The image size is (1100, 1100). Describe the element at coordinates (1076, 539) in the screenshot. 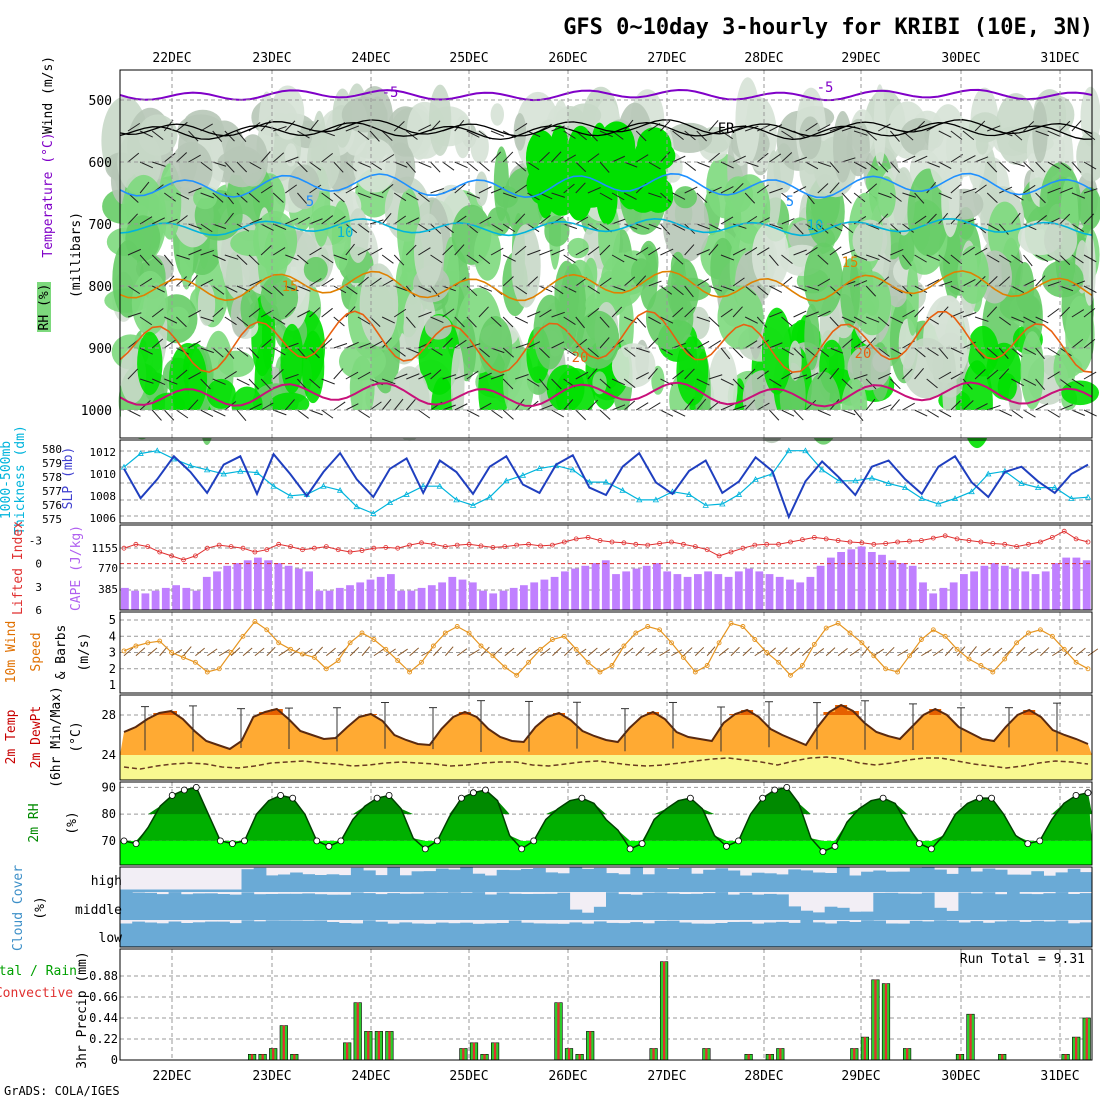

I see `li-point` at that location.